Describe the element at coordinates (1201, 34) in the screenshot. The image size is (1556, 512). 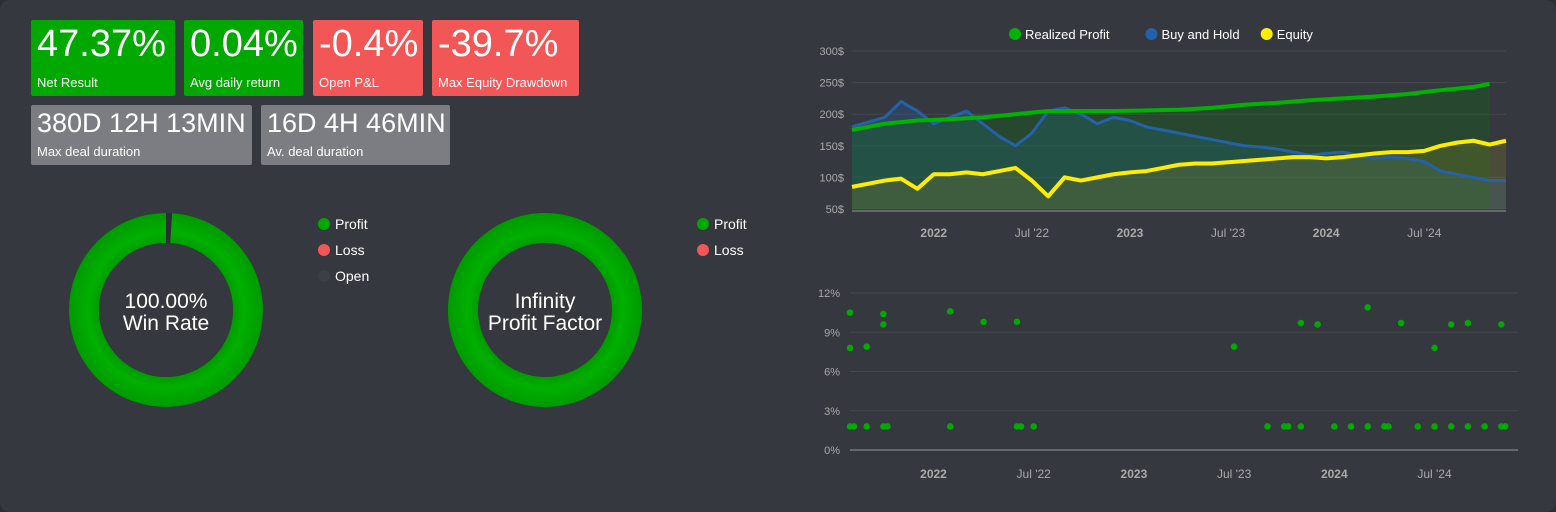
I see `line-legend-label-1: Buy and Hold` at that location.